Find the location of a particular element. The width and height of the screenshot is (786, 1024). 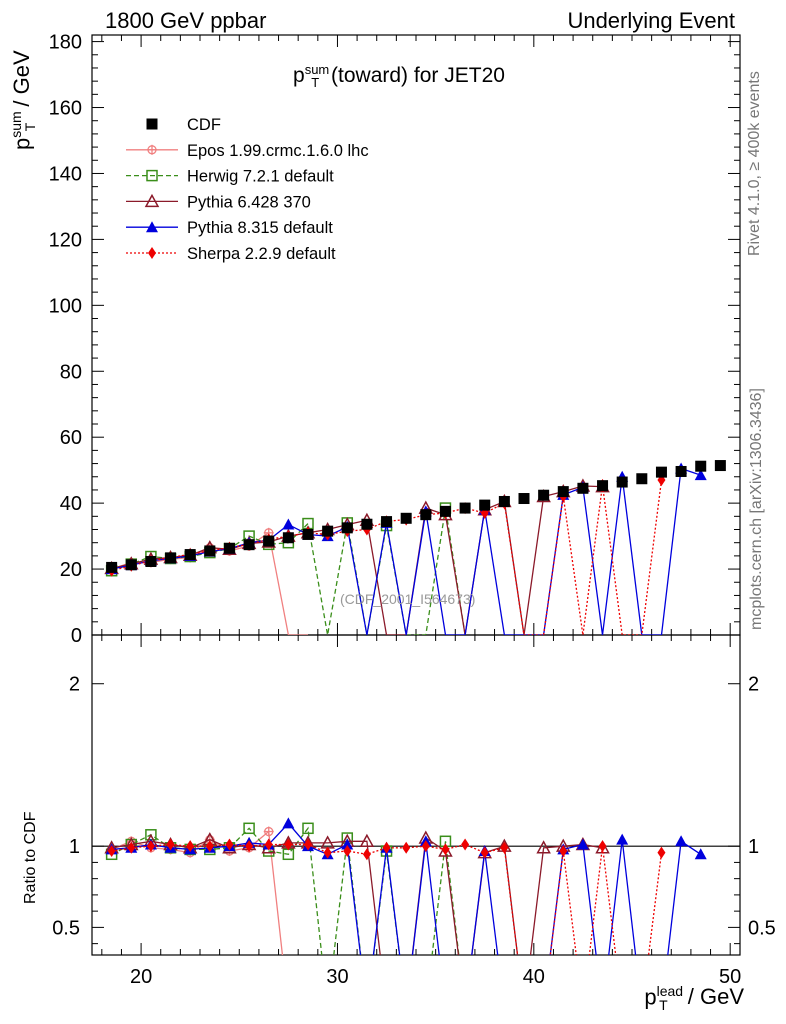

x-axis-sup: lead is located at coordinates (670, 991).